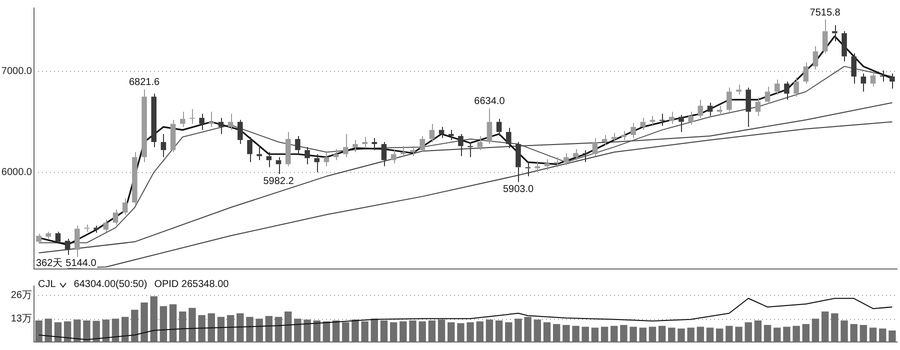 This screenshot has width=900, height=350. Describe the element at coordinates (47, 284) in the screenshot. I see `chart-title: CJL` at that location.